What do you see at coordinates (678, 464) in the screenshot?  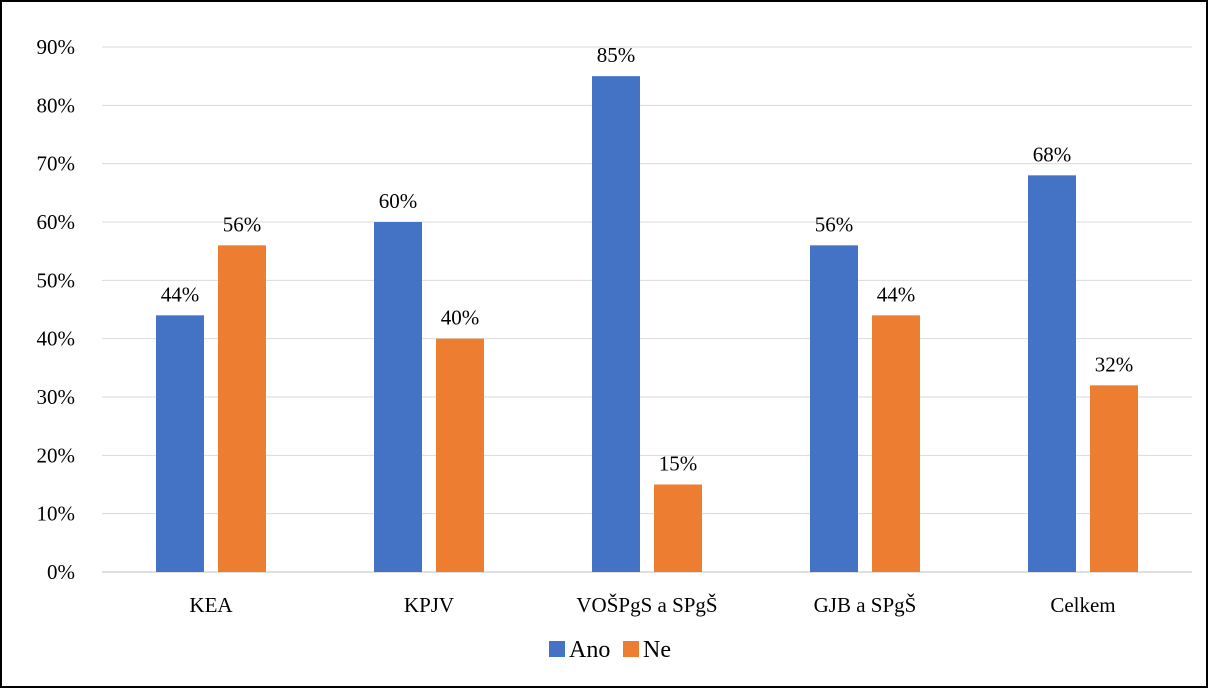 I see `data-label: 15%` at bounding box center [678, 464].